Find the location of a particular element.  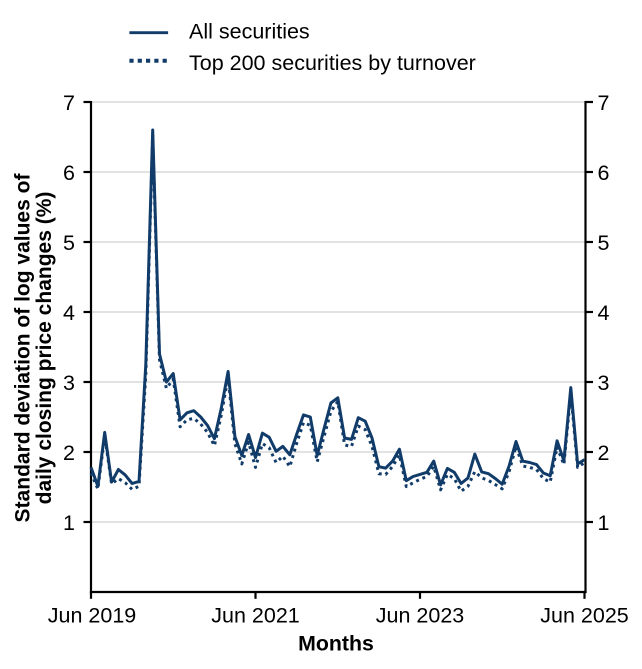

svg-text: Top 200 securities by turnover is located at coordinates (332, 63).